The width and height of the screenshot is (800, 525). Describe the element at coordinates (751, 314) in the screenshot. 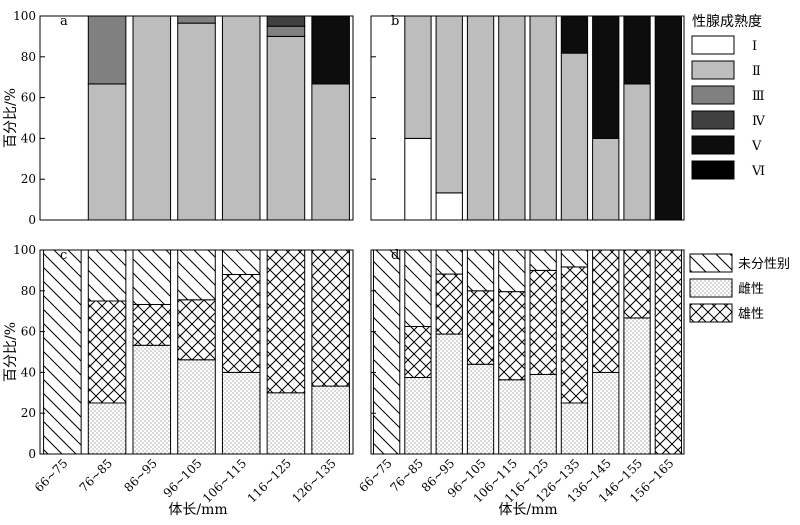

I see `legend-label: 雄性` at that location.